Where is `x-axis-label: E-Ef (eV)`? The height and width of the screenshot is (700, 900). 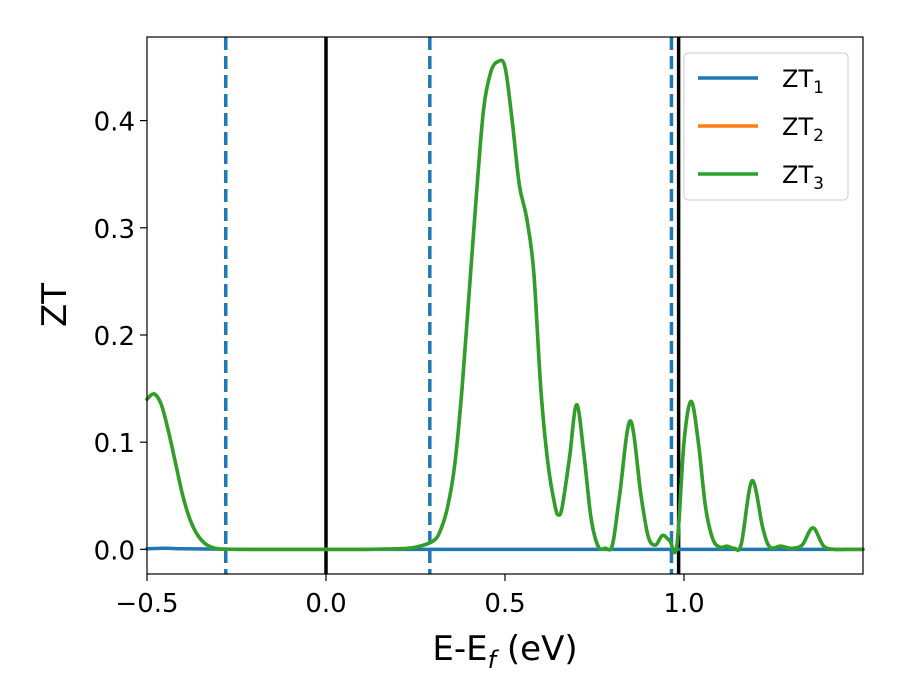 x-axis-label: E-Ef (eV) is located at coordinates (504, 651).